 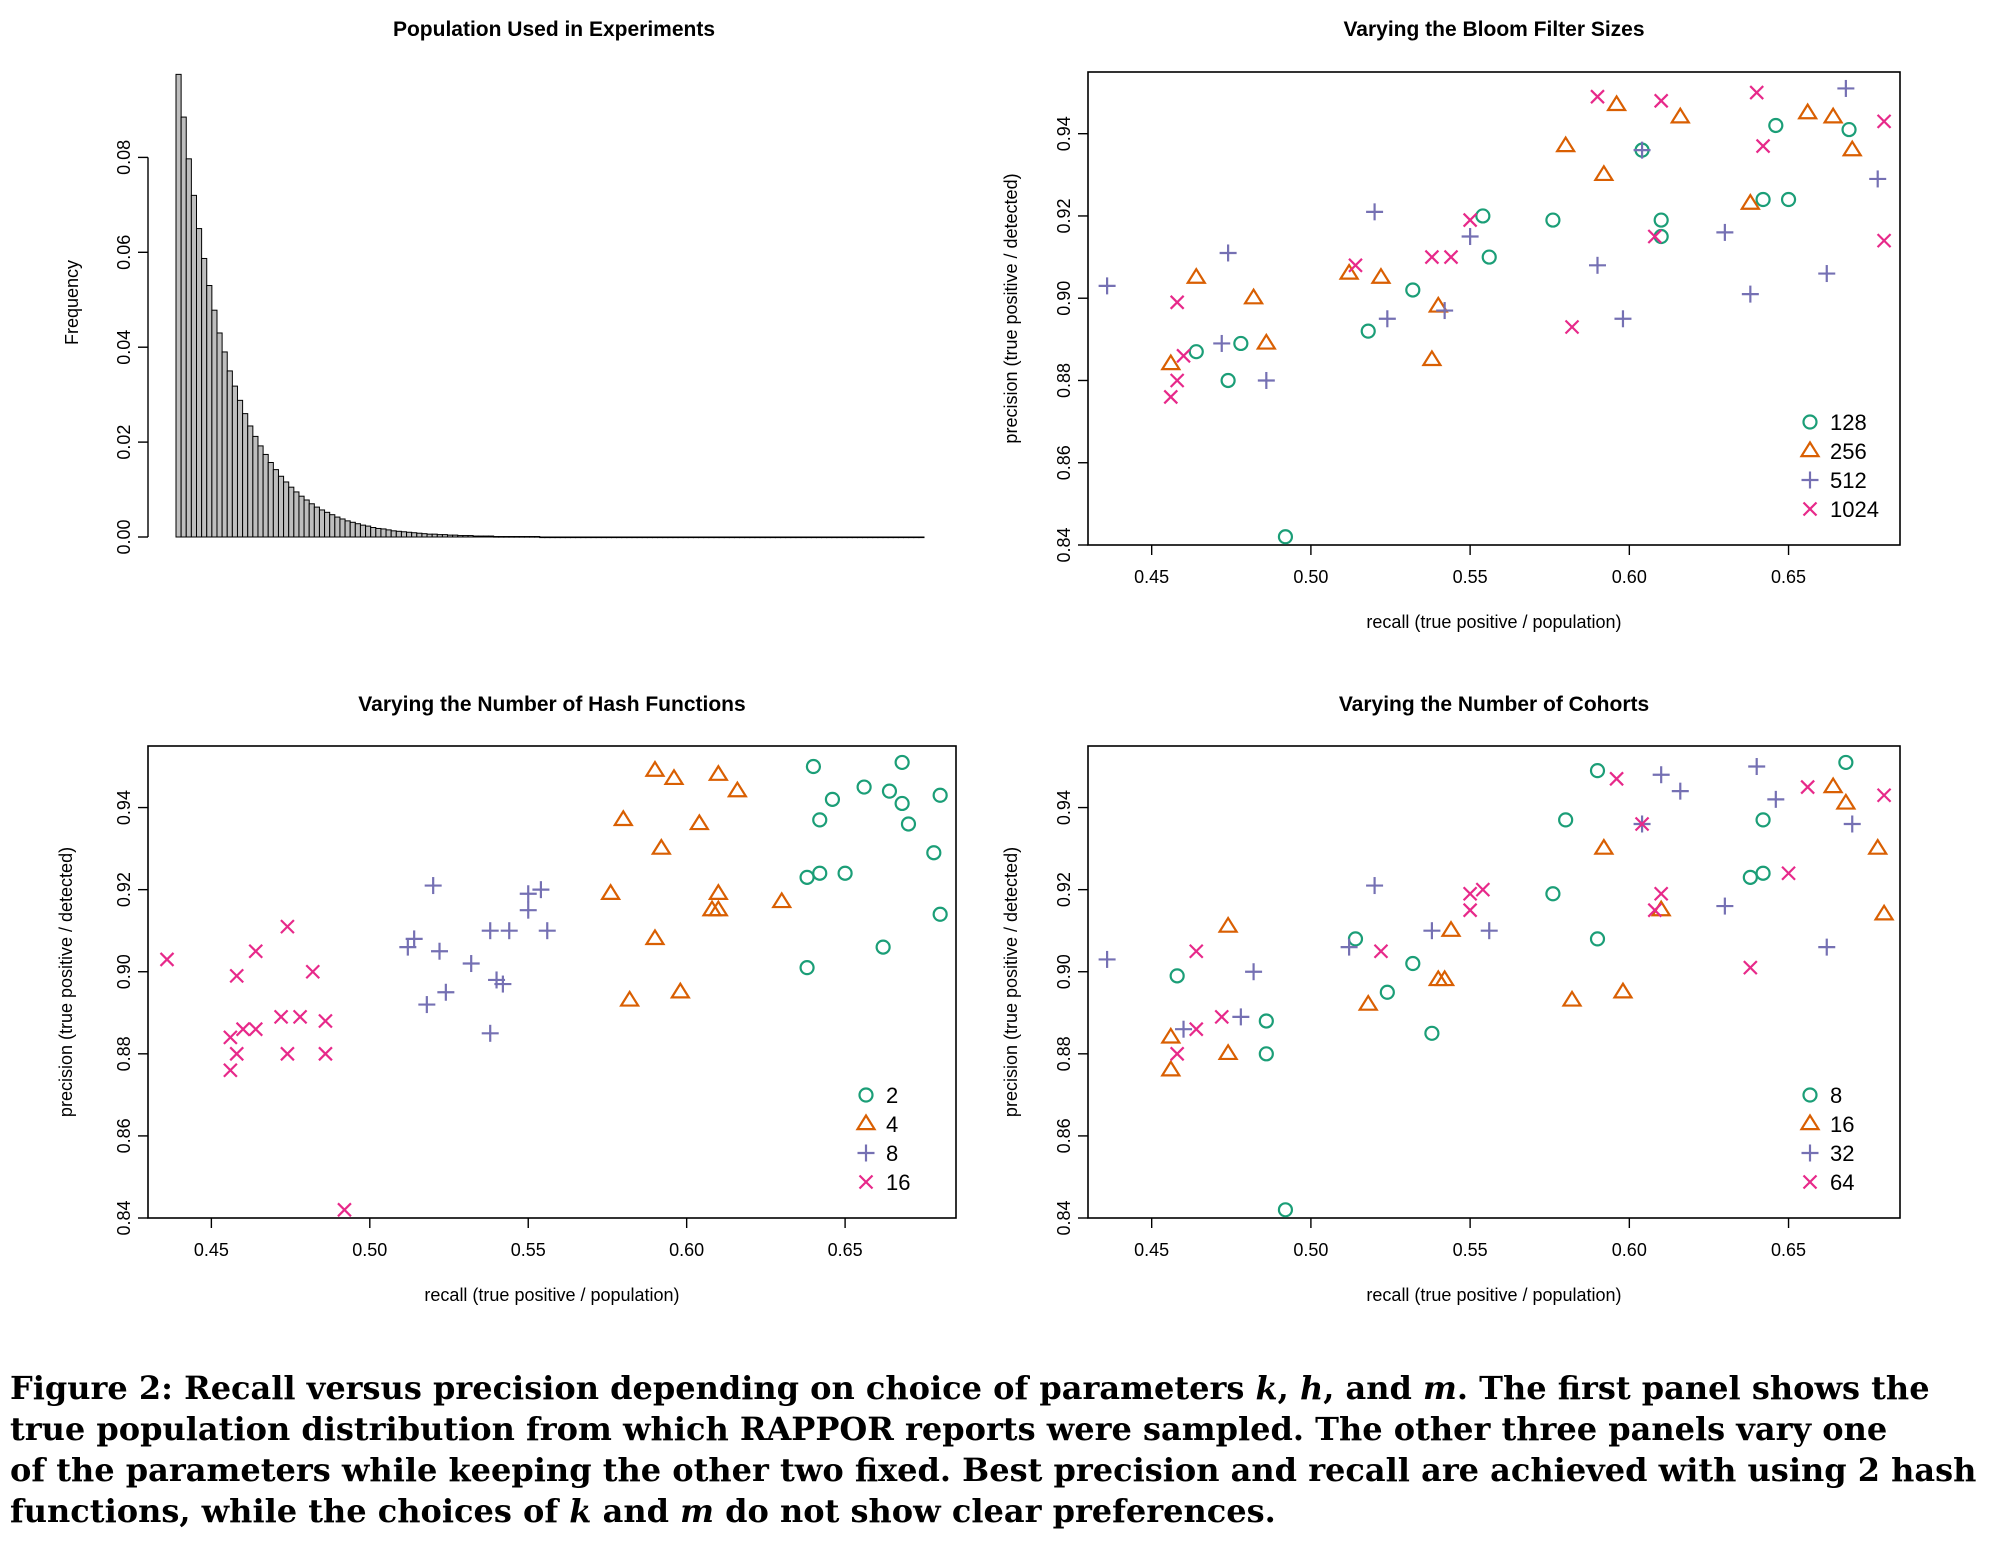 I want to click on legend-label: 512, so click(x=1848, y=480).